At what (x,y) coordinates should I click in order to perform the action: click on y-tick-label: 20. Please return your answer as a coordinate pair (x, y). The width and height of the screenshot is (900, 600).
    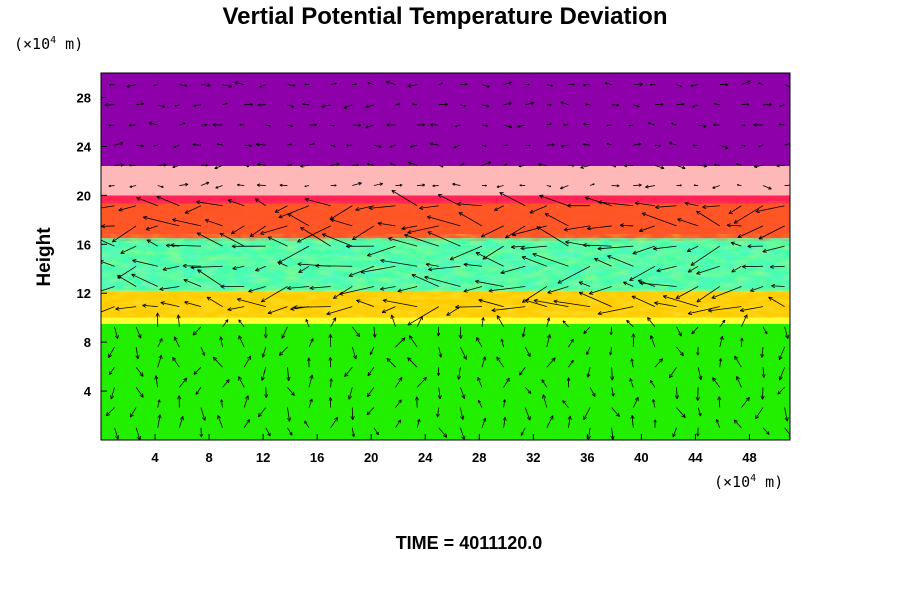
    Looking at the image, I should click on (84, 195).